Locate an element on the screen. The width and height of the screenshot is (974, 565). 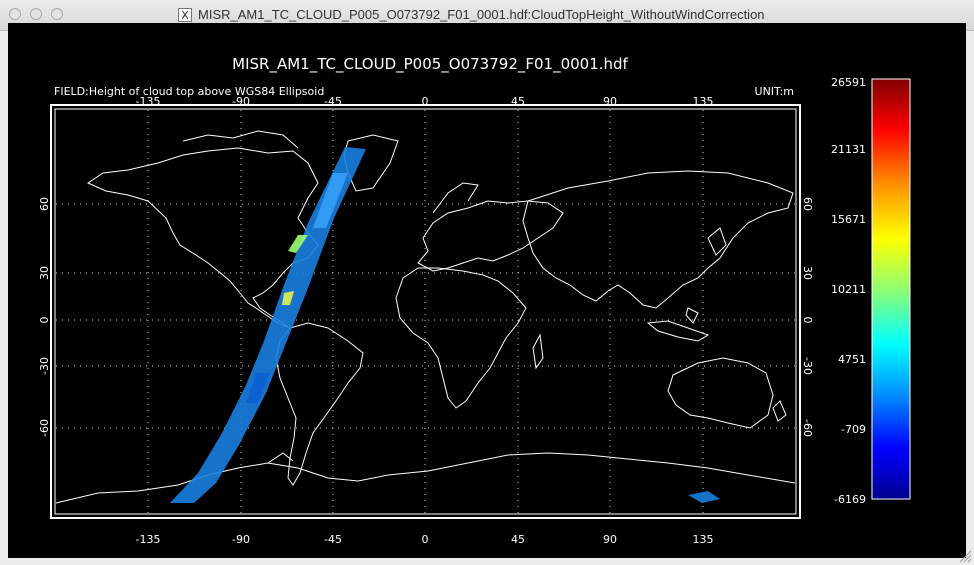
colorbar-label: 4751 is located at coordinates (852, 359).